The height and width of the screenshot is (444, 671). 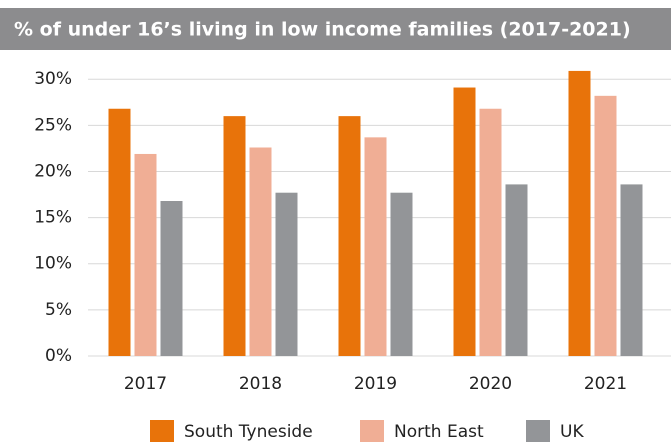 What do you see at coordinates (53, 264) in the screenshot?
I see `y-tick-label: 10%` at bounding box center [53, 264].